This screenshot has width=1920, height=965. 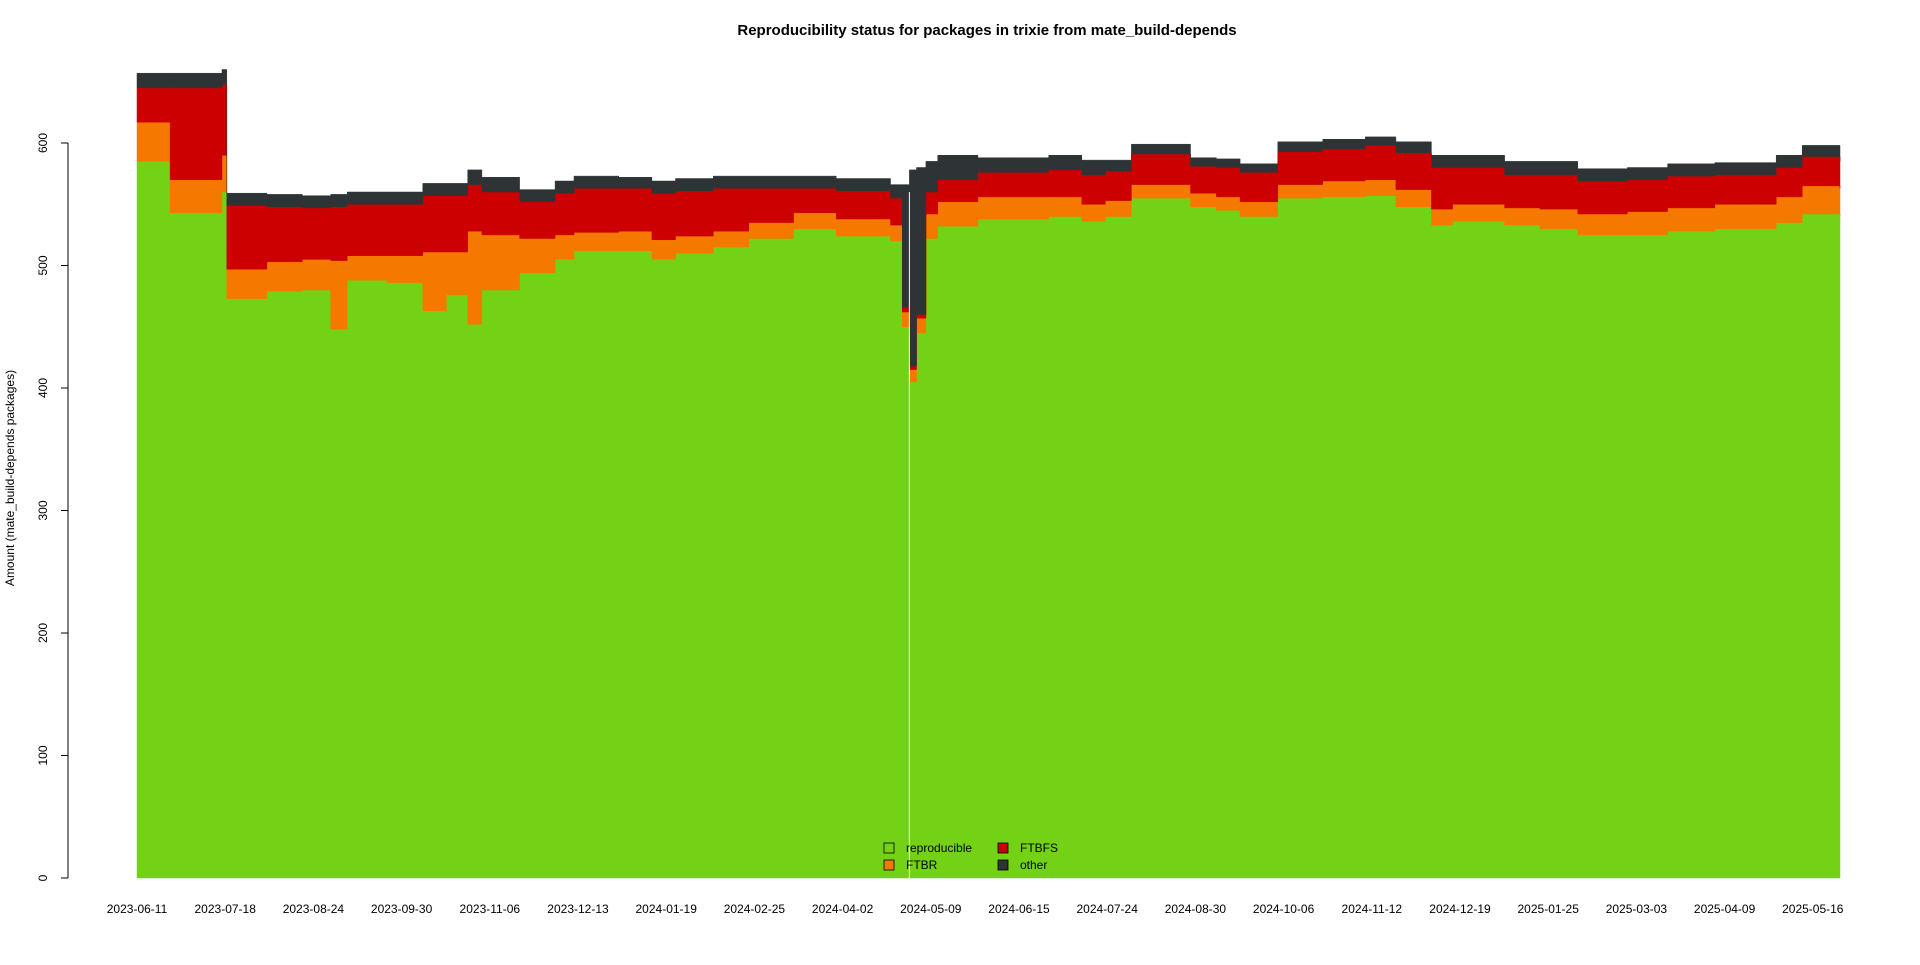 What do you see at coordinates (1725, 909) in the screenshot?
I see `x-tick-label: 2025-04-09` at bounding box center [1725, 909].